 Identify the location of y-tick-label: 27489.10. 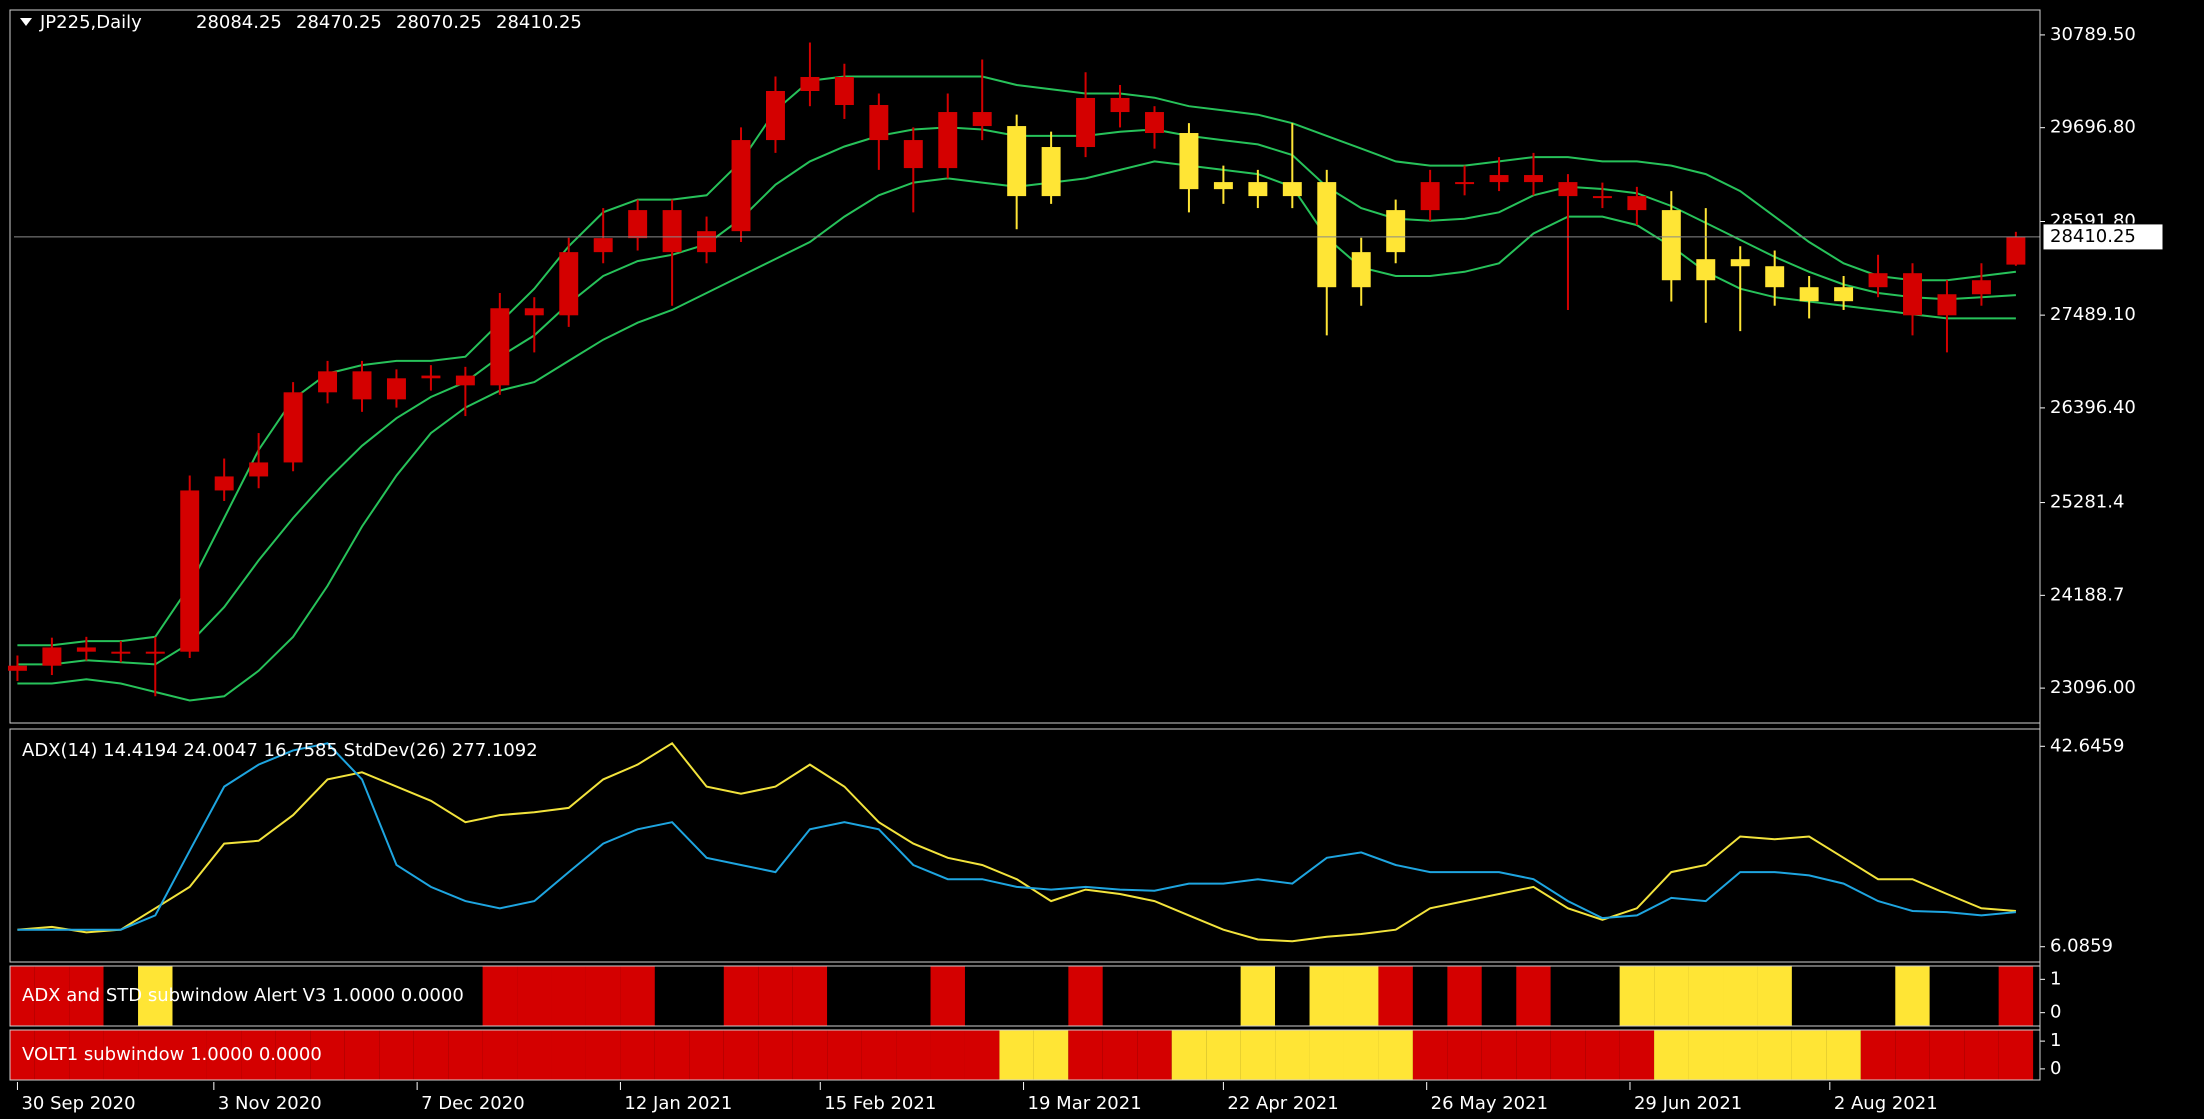
(2093, 314).